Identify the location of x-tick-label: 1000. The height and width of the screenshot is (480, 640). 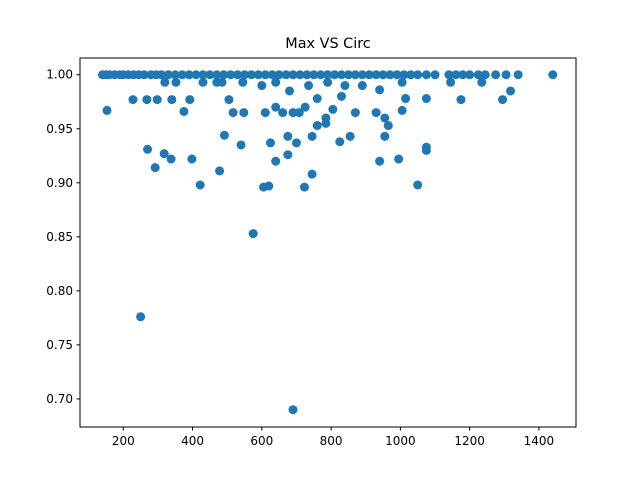
(400, 441).